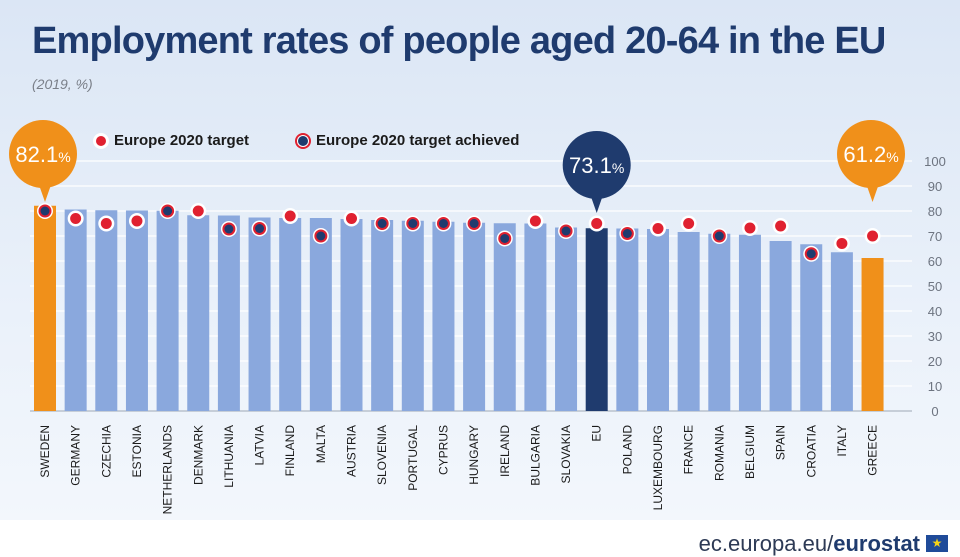 The width and height of the screenshot is (960, 557). I want to click on bar-netherlands, so click(167, 310).